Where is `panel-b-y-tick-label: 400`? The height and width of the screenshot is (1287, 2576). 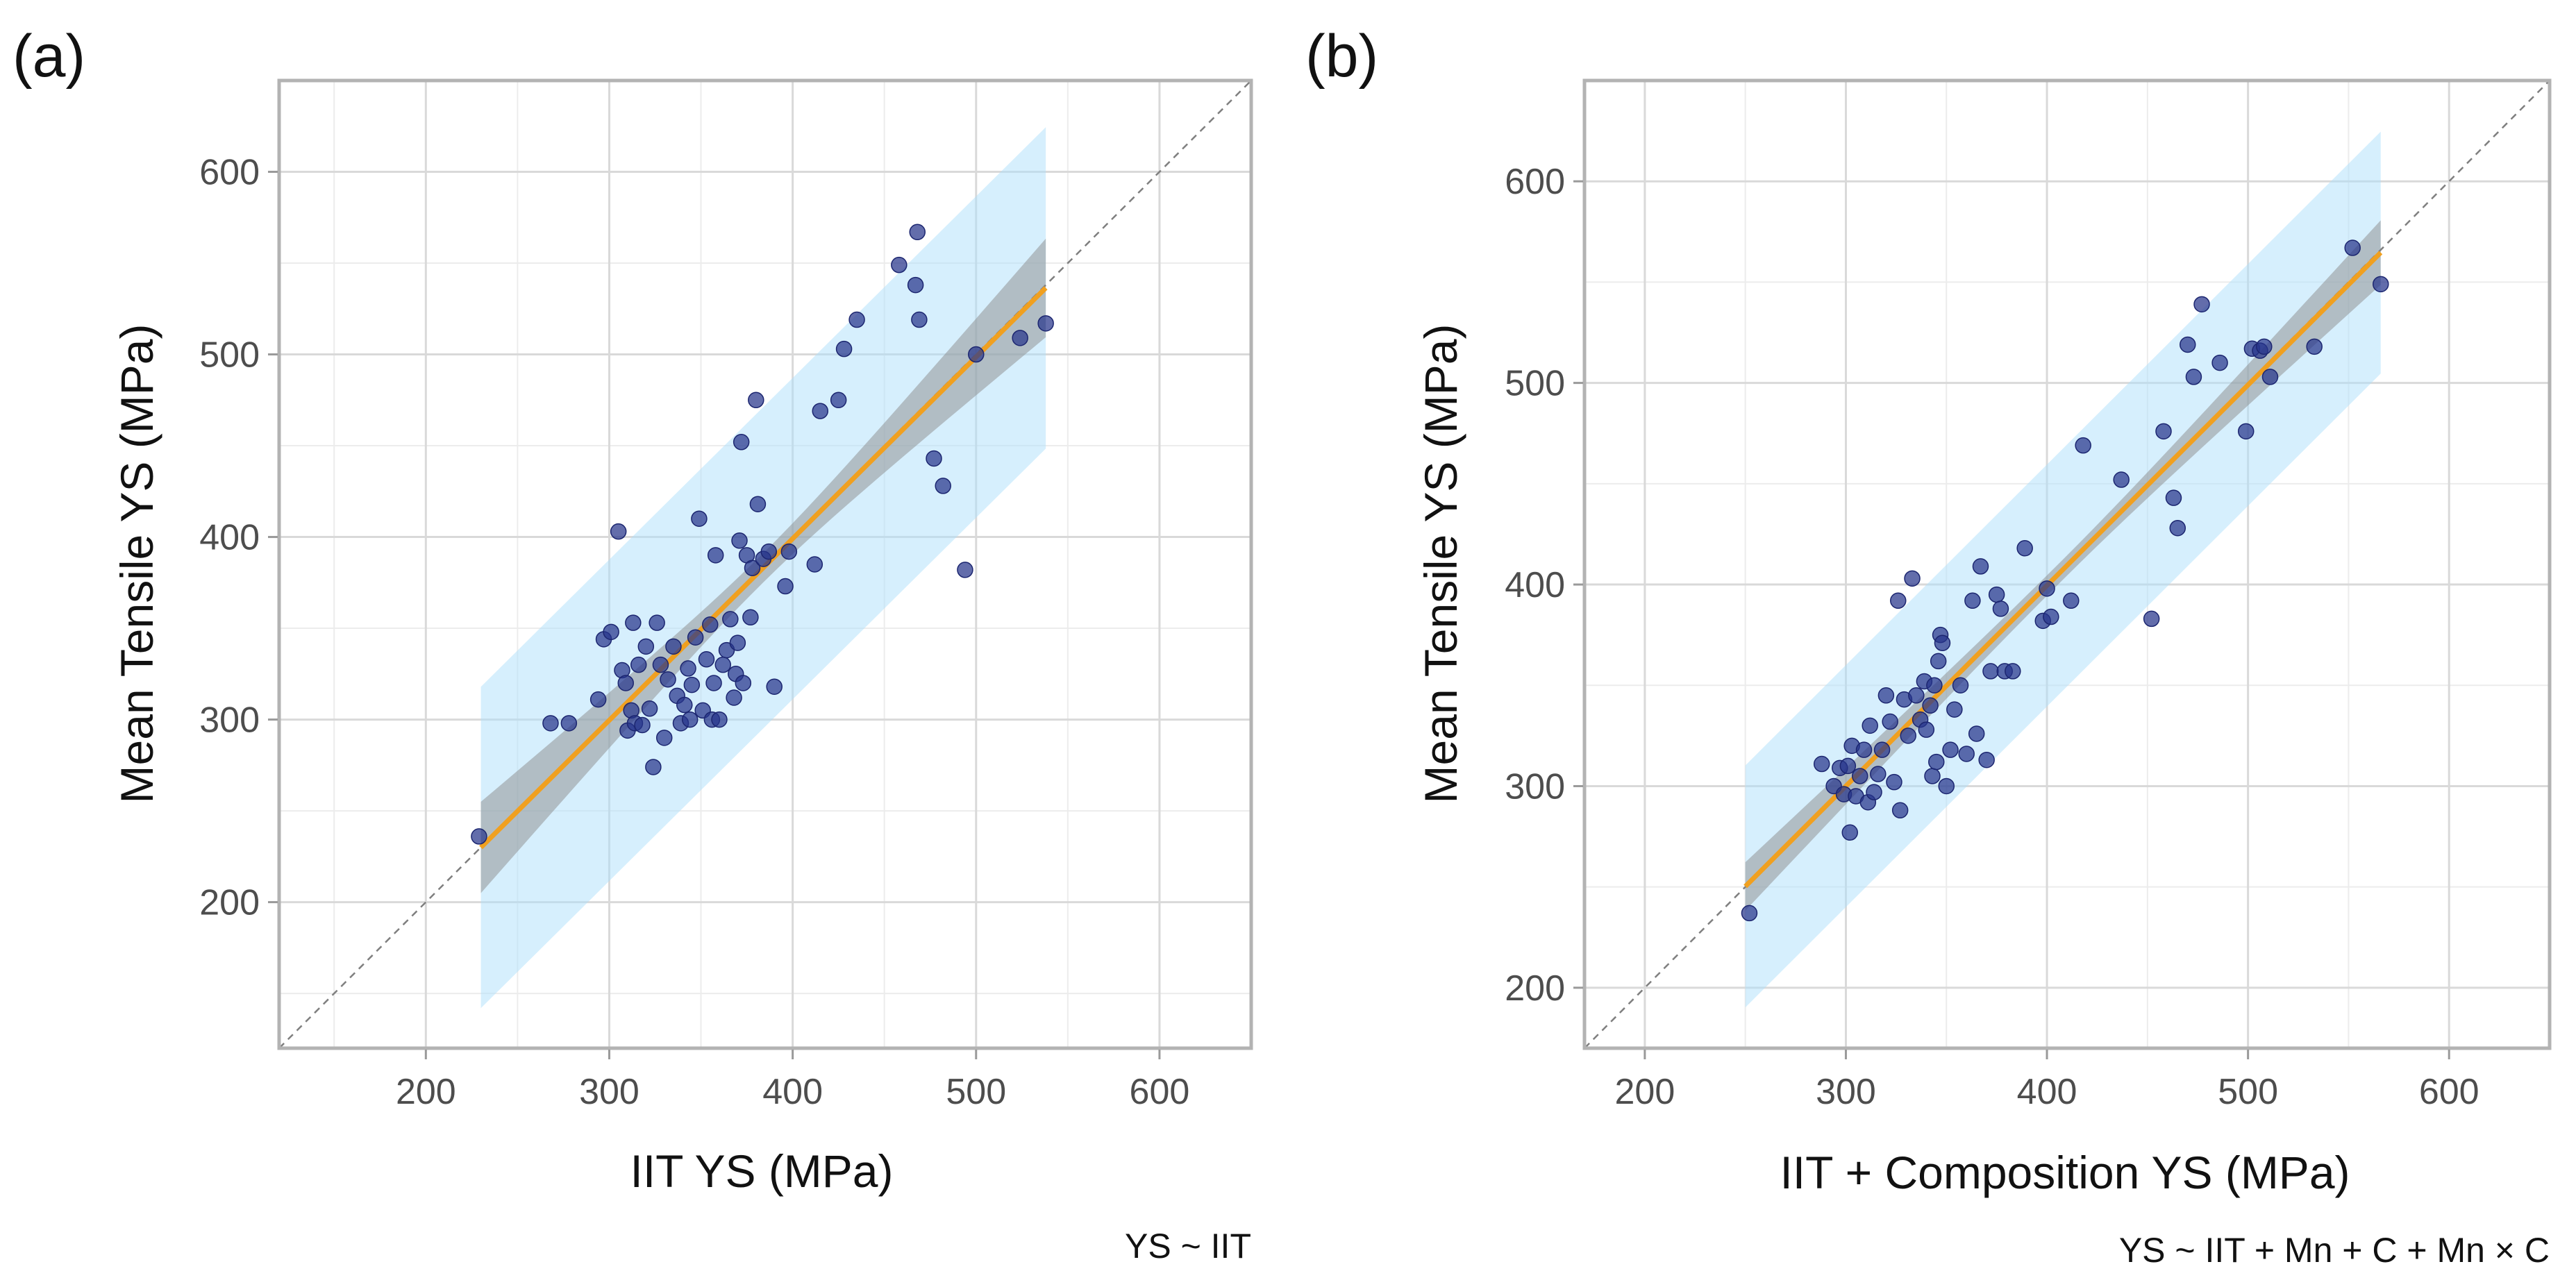
panel-b-y-tick-label: 400 is located at coordinates (1535, 585).